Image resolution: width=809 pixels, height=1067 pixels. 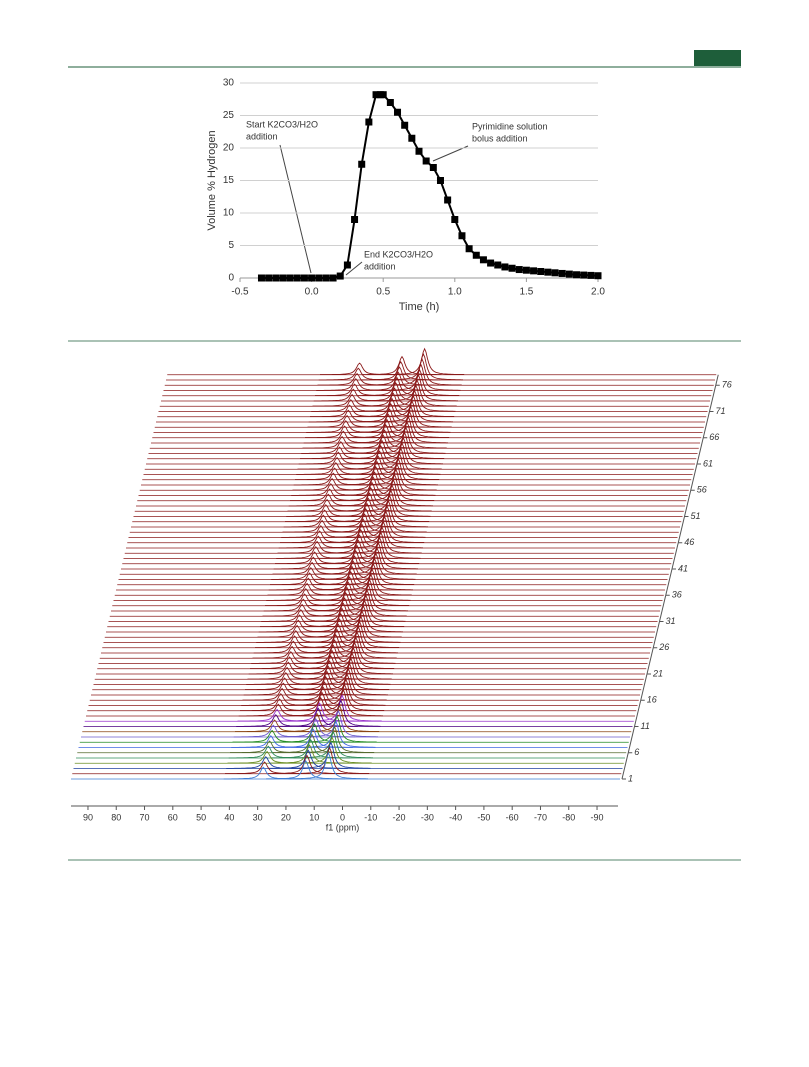 I want to click on x-tick-label: -90, so click(x=597, y=817).